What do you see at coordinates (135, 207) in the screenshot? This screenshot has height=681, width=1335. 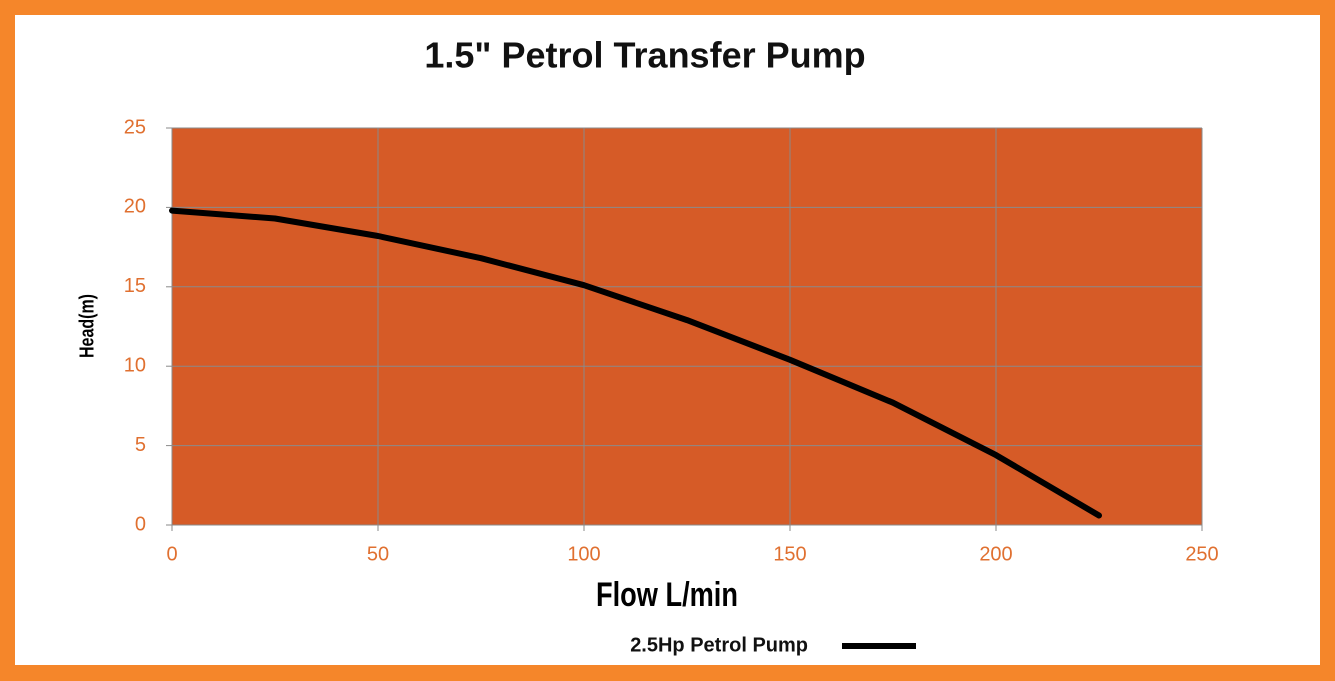 I see `y-tick-label: 20` at bounding box center [135, 207].